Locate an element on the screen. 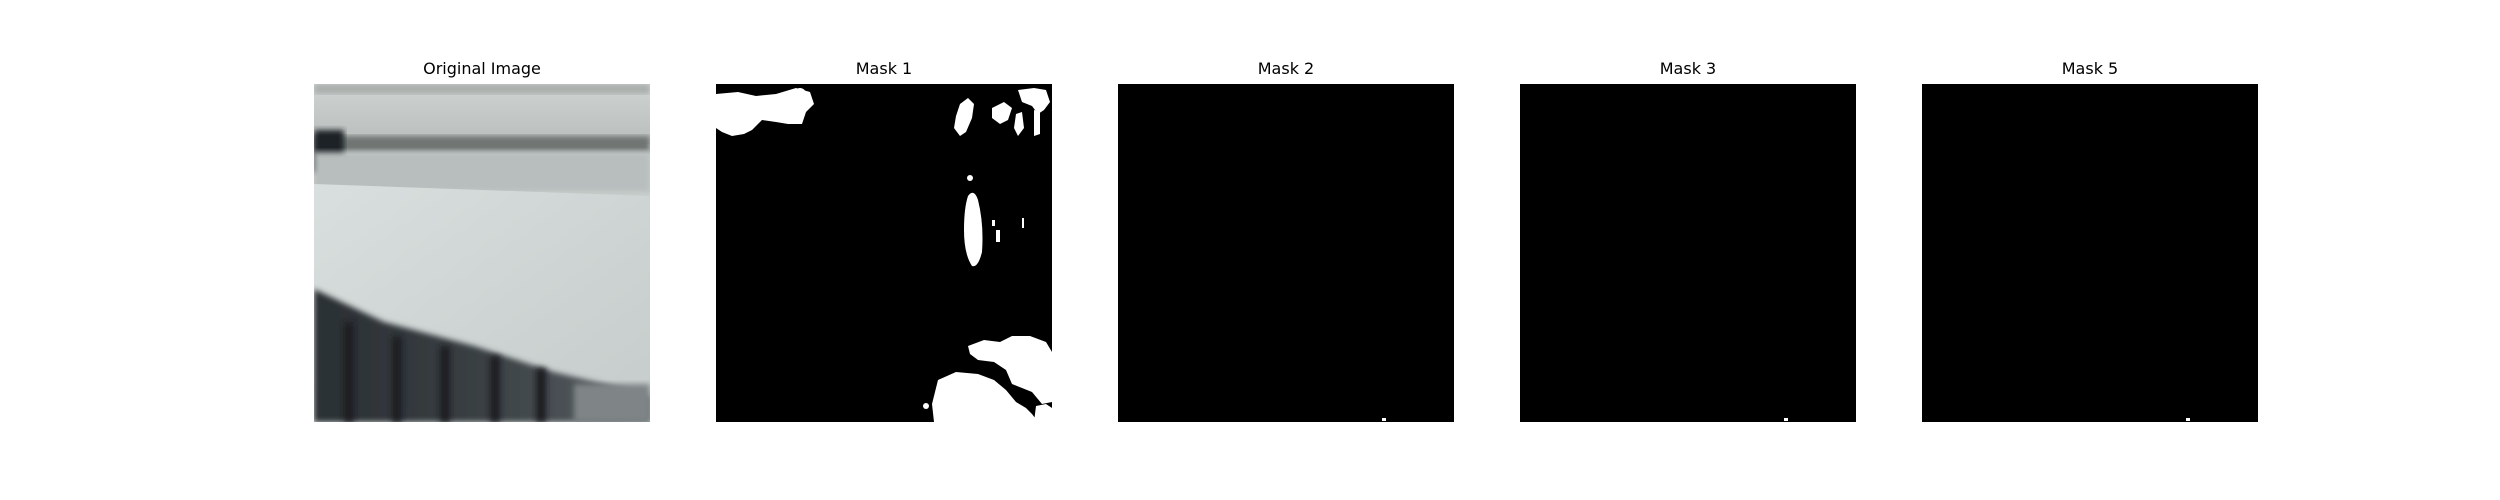  panel-title: Mask 2 is located at coordinates (1286, 69).